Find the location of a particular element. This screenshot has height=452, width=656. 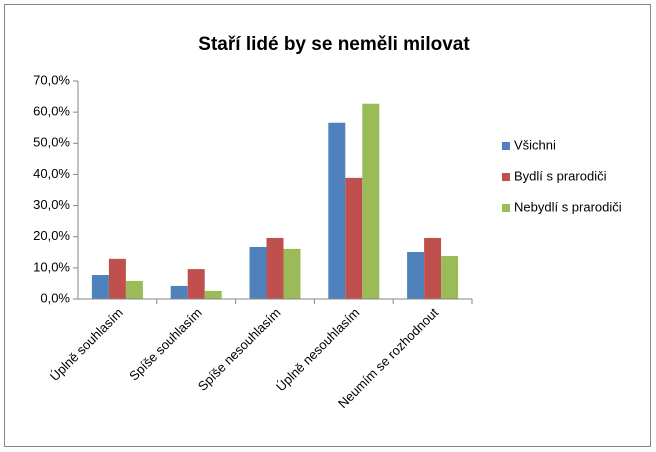

legend-label: Bydlí s prarodiči is located at coordinates (560, 175).